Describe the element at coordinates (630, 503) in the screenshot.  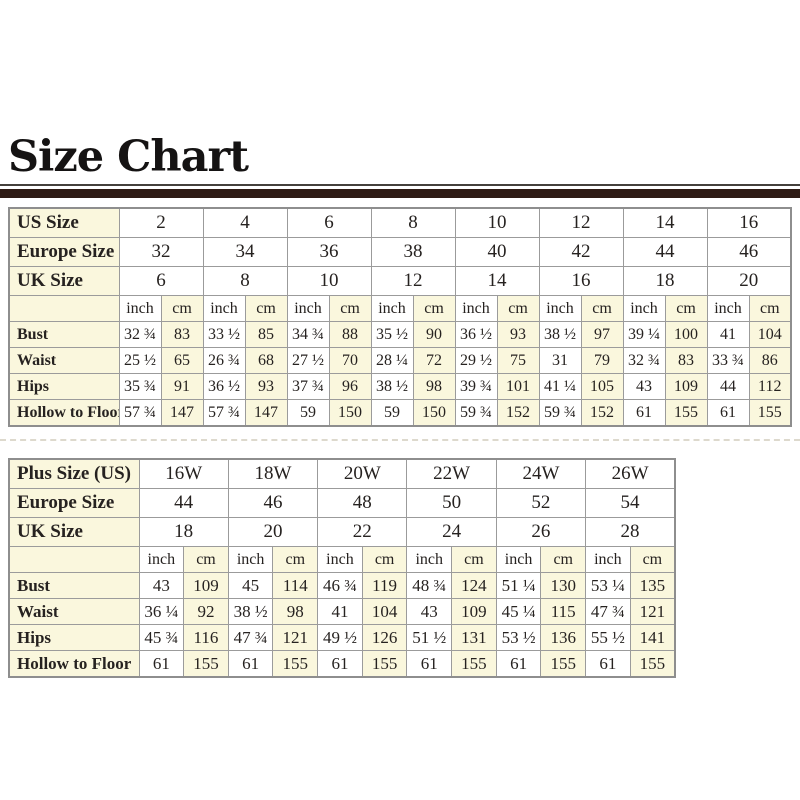
I see `size-value-cell: 54` at that location.